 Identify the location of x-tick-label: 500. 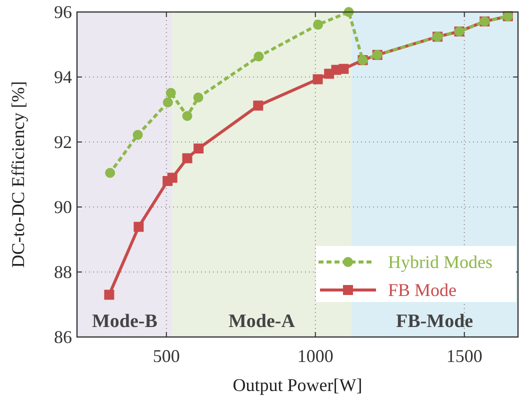
(166, 356).